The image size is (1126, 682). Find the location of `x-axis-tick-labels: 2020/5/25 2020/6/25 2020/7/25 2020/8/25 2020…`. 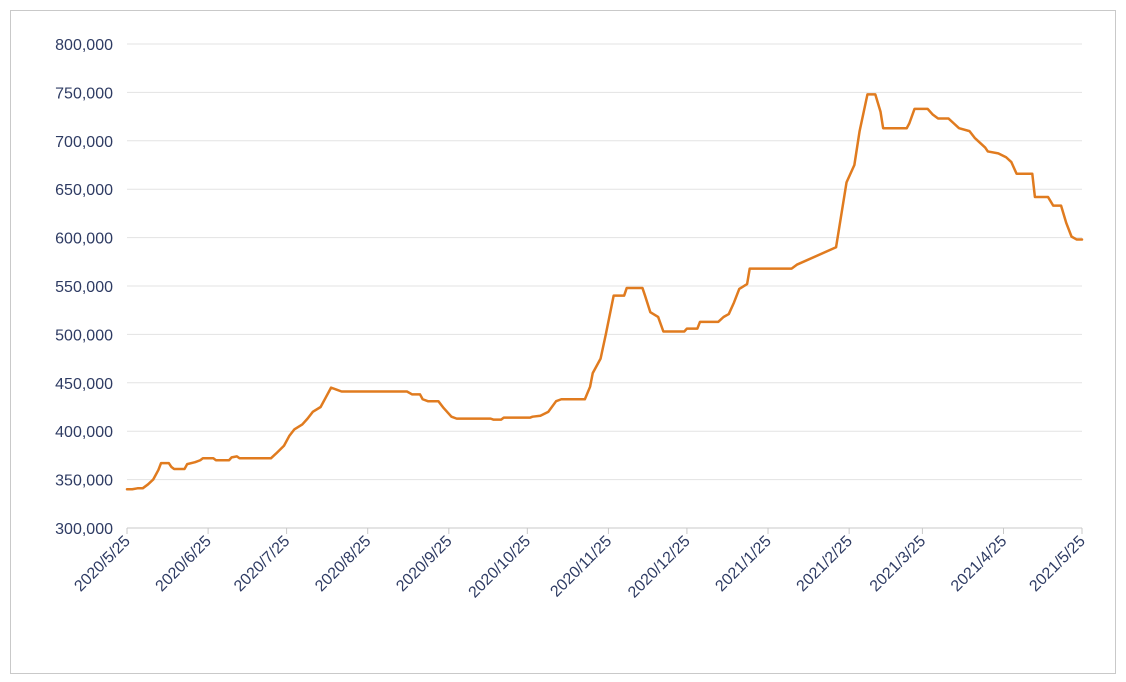

x-axis-tick-labels: 2020/5/25 2020/6/25 2020/7/25 2020/8/25 2020… is located at coordinates (579, 567).